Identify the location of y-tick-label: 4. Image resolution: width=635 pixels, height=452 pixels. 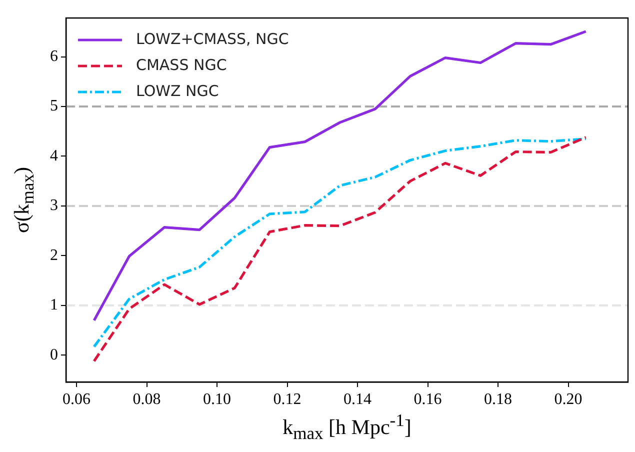
(54, 155).